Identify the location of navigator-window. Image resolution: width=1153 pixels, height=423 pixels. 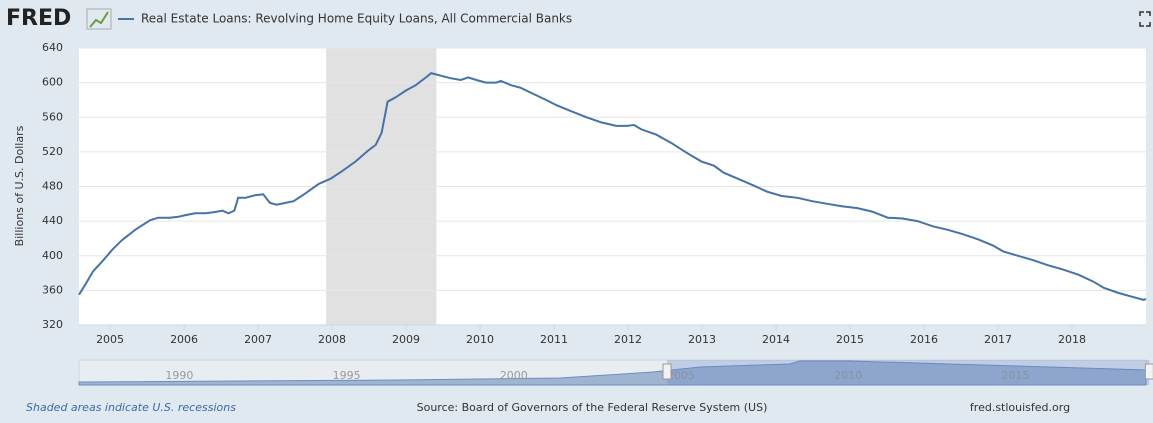
(908, 372).